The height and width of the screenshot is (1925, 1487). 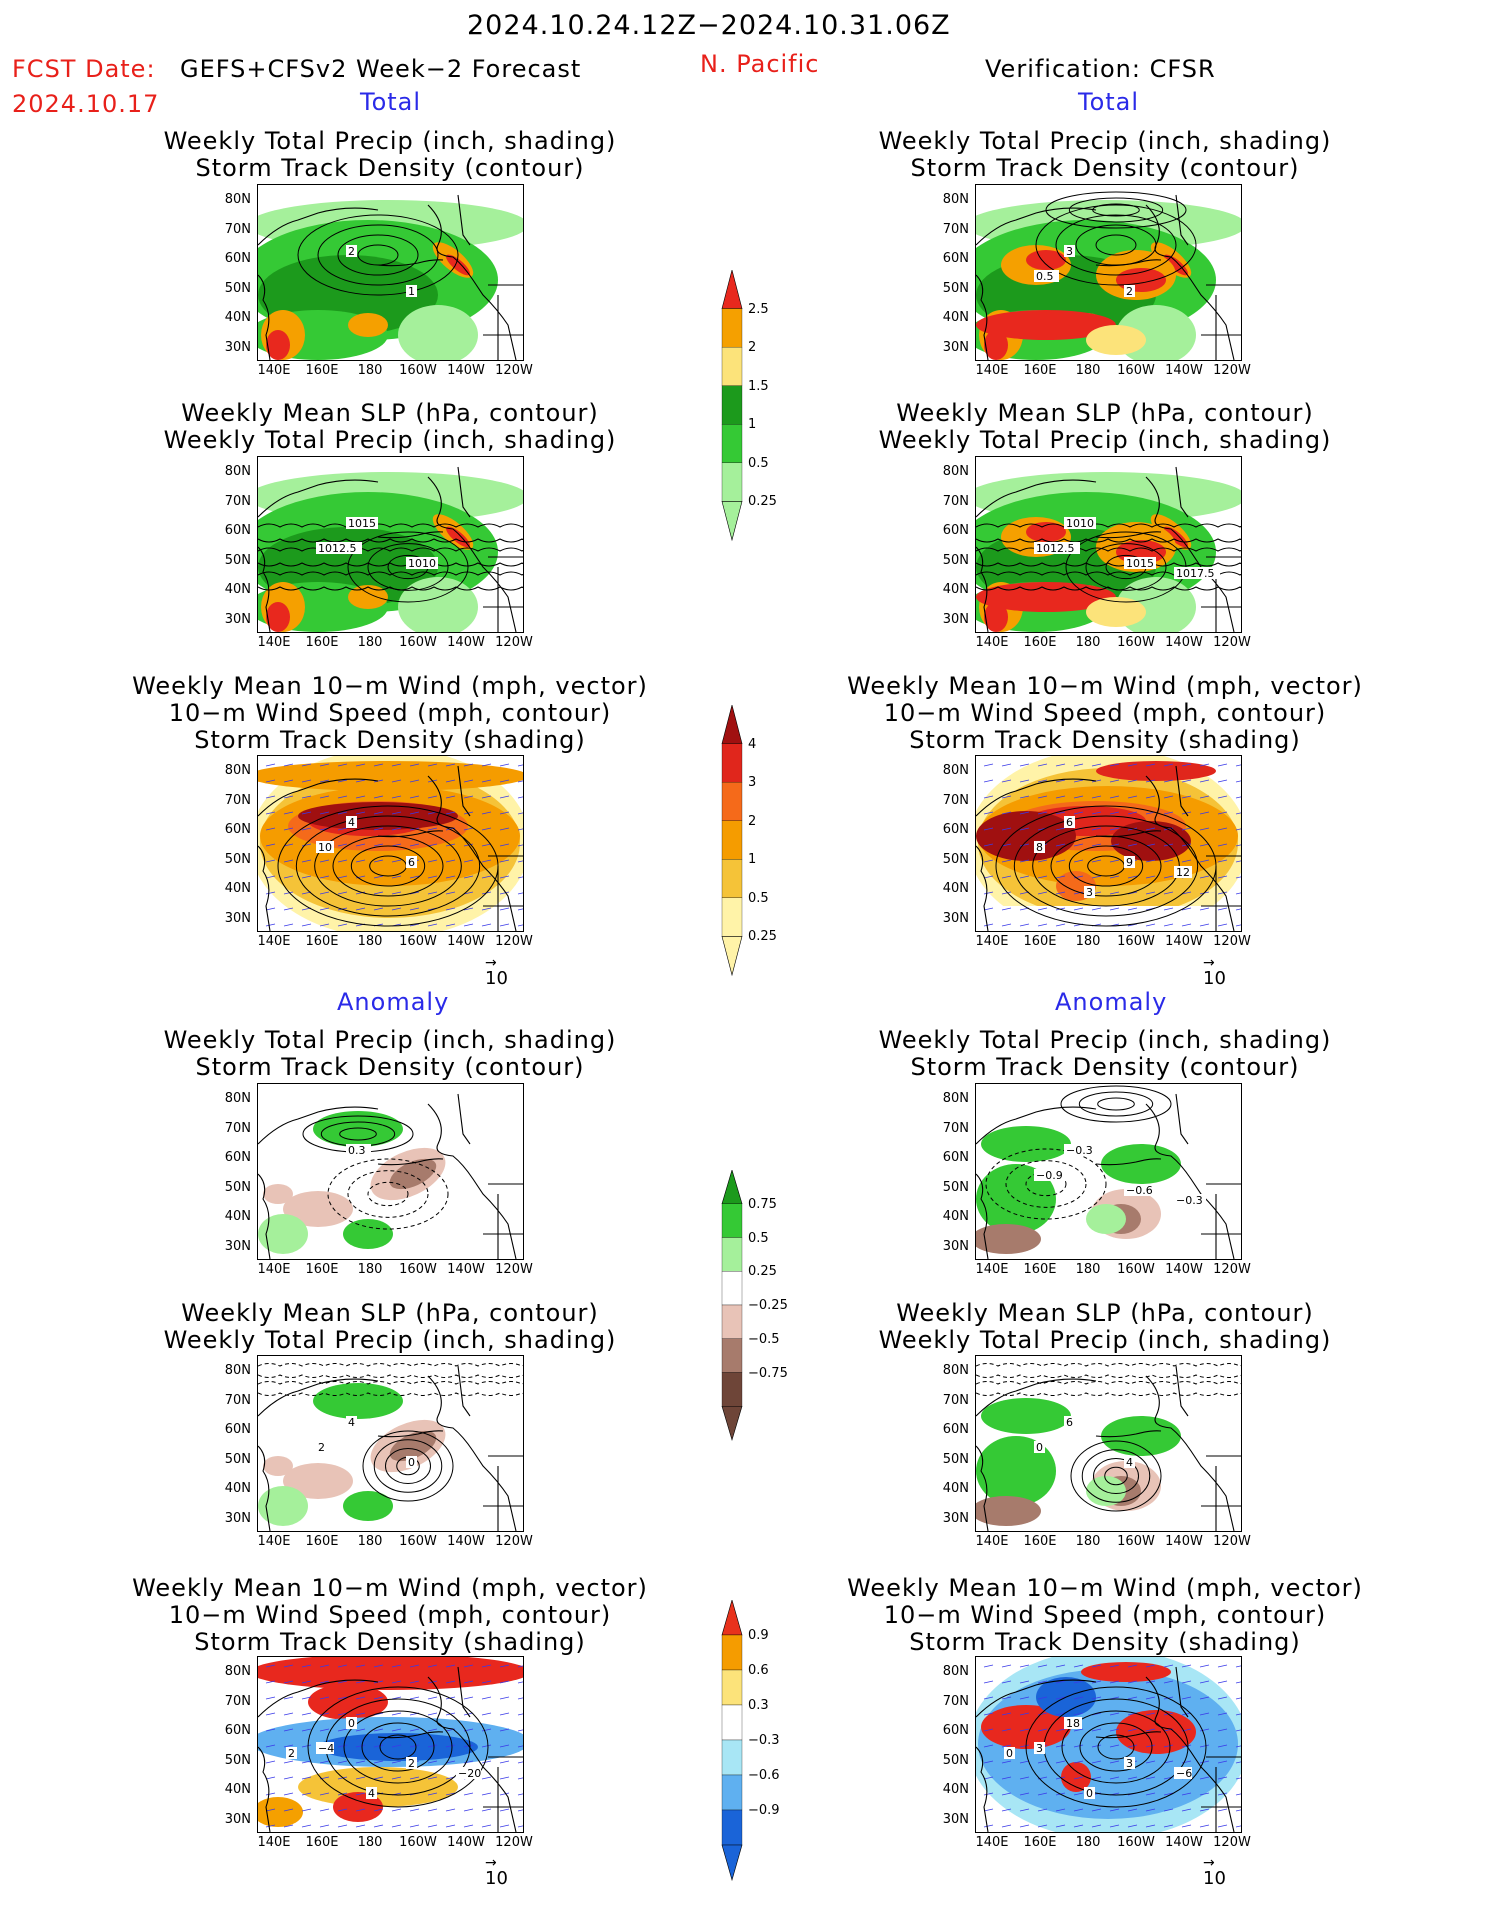 What do you see at coordinates (768, 1305) in the screenshot?
I see `colorbar-label: −0.25` at bounding box center [768, 1305].